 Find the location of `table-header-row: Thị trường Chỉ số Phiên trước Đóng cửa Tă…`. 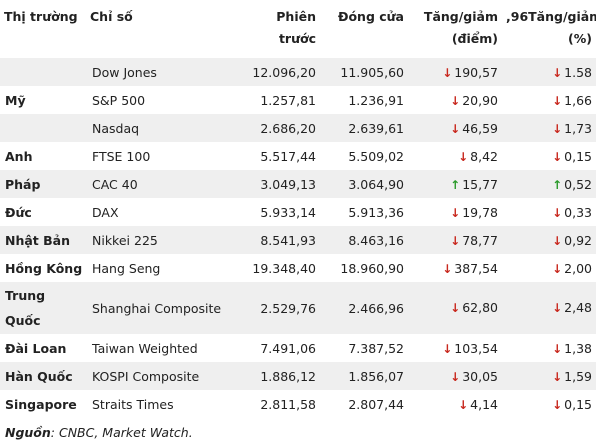

table-header-row: Thị trường Chỉ số Phiên trước Đóng cửa Tă… is located at coordinates (298, 29).